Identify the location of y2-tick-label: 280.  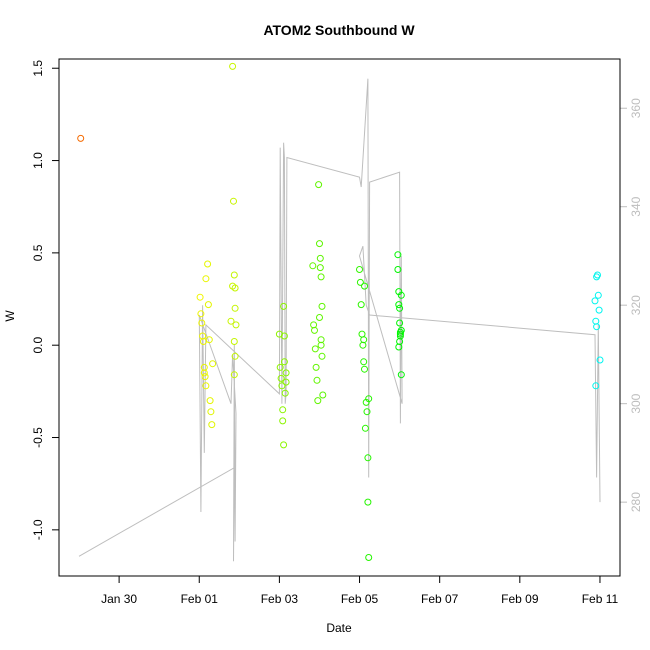
(636, 502).